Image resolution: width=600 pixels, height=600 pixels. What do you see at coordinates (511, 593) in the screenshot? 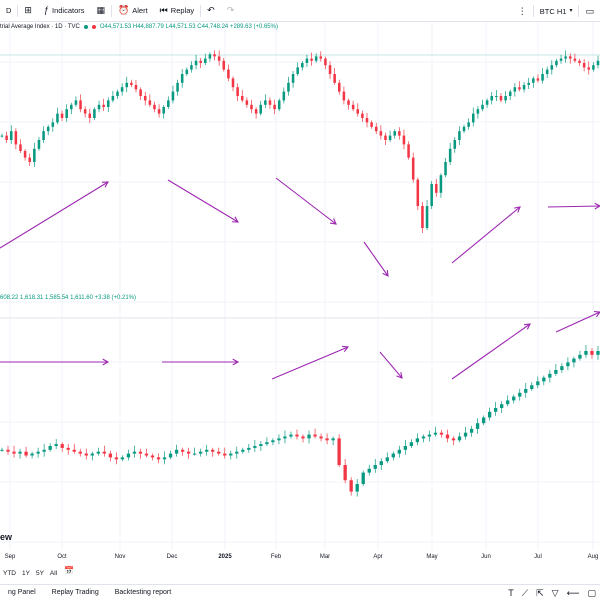
I see `text-tool-icon: T` at bounding box center [511, 593].